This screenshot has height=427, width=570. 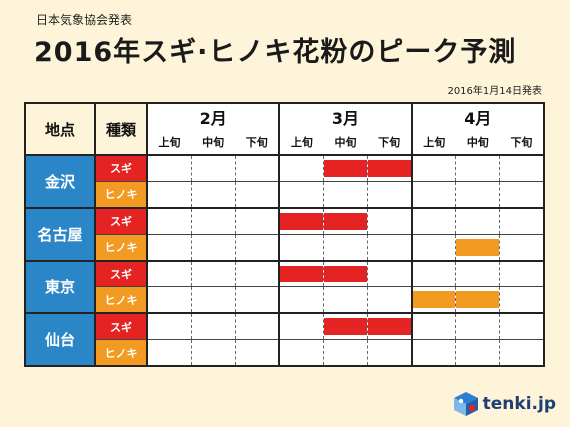 I want to click on region-name: 東京, so click(x=60, y=287).